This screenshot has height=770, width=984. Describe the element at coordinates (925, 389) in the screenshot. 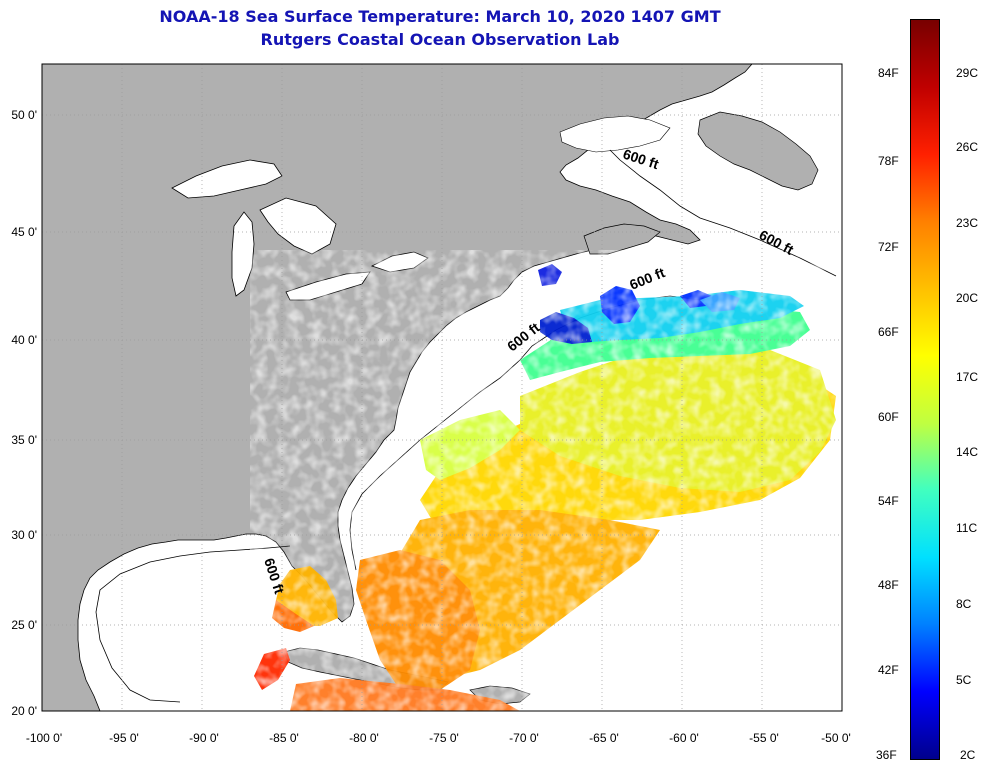

I see `temperature-colorbar` at that location.